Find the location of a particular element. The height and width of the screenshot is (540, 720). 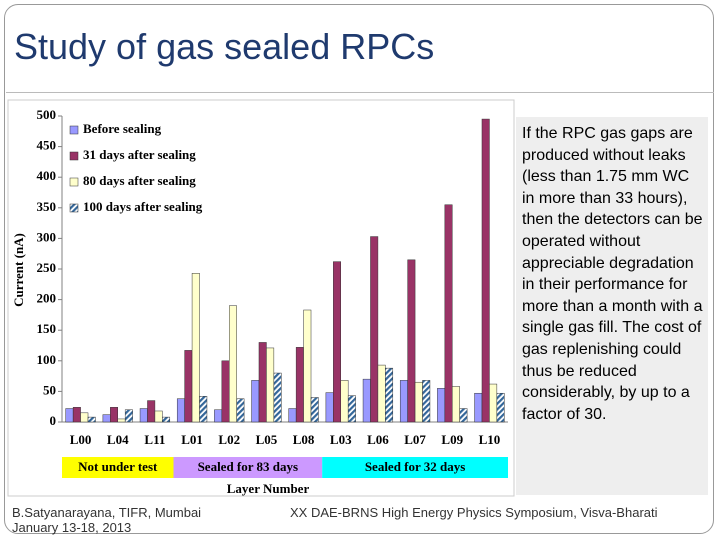

x-tick-label: L01 is located at coordinates (192, 439).